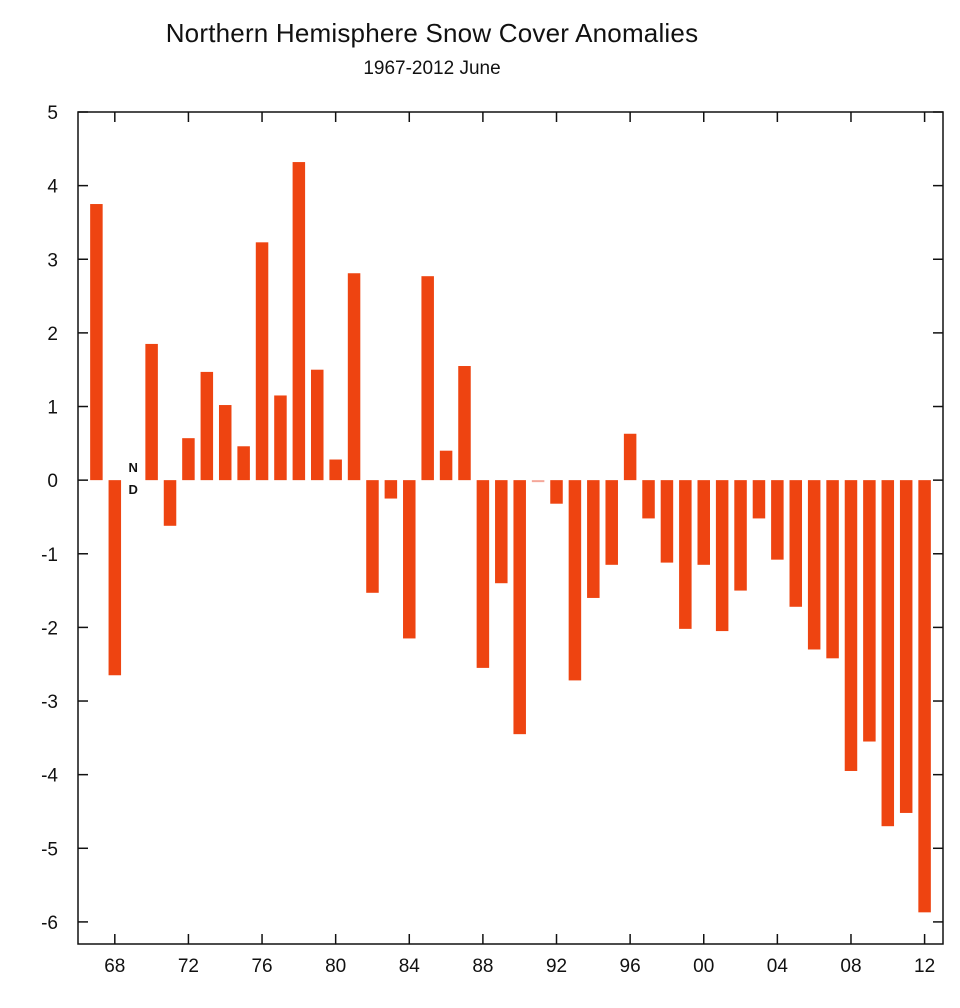  I want to click on y-tick-label: 1, so click(52, 408).